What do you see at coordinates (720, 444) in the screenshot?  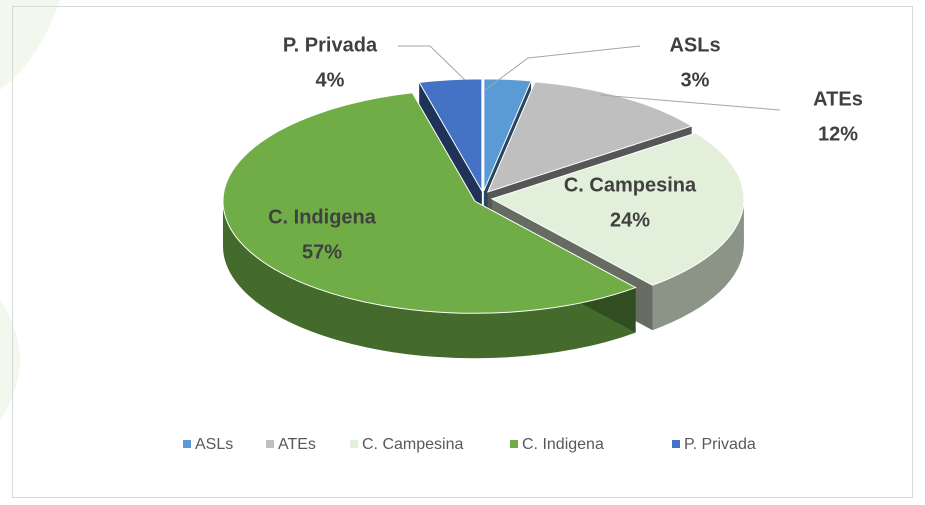 I see `legend-label: P. Privada` at bounding box center [720, 444].